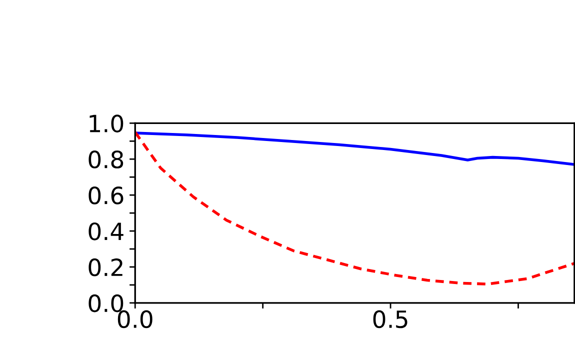 The image size is (575, 345). Describe the element at coordinates (390, 319) in the screenshot. I see `x-tick-label: 0.5` at that location.